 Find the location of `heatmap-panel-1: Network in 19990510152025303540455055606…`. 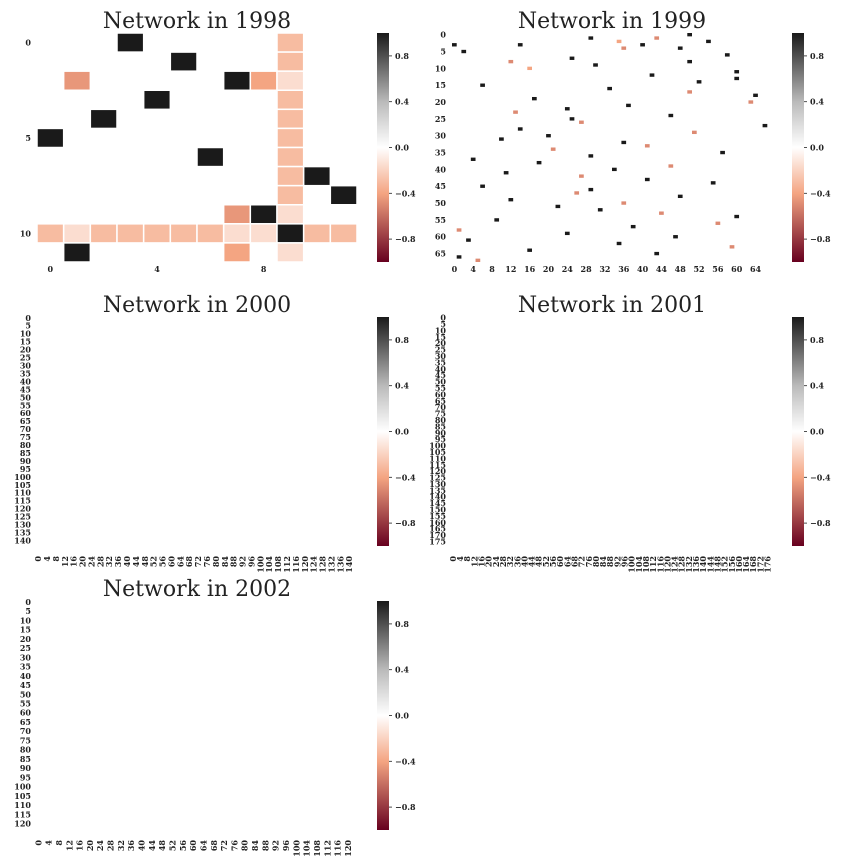

heatmap-panel-1: Network in 19990510152025303540455055606… is located at coordinates (633, 141).